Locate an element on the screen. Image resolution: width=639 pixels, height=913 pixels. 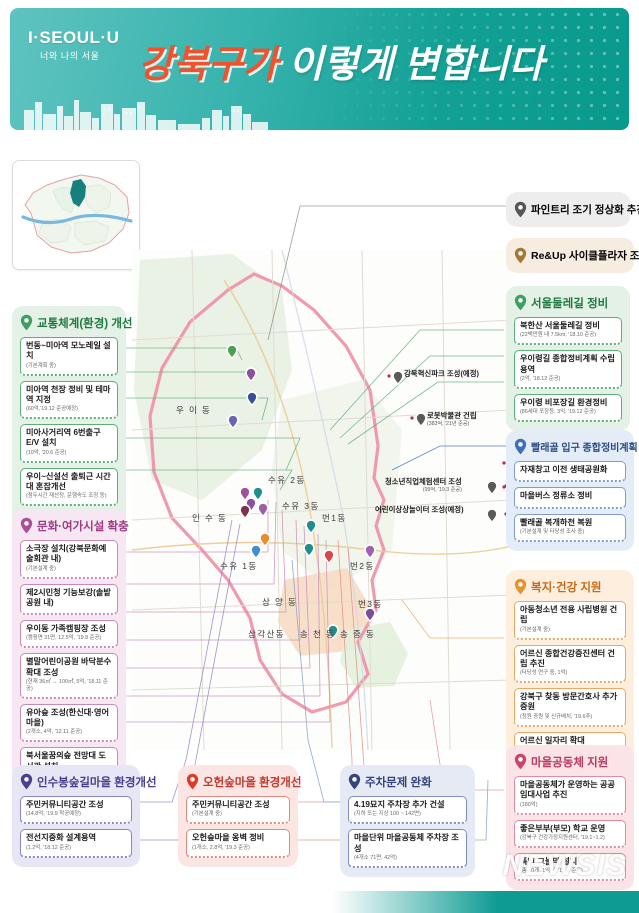
item-title: 폭염 그늘막 설치 is located at coordinates (549, 861).